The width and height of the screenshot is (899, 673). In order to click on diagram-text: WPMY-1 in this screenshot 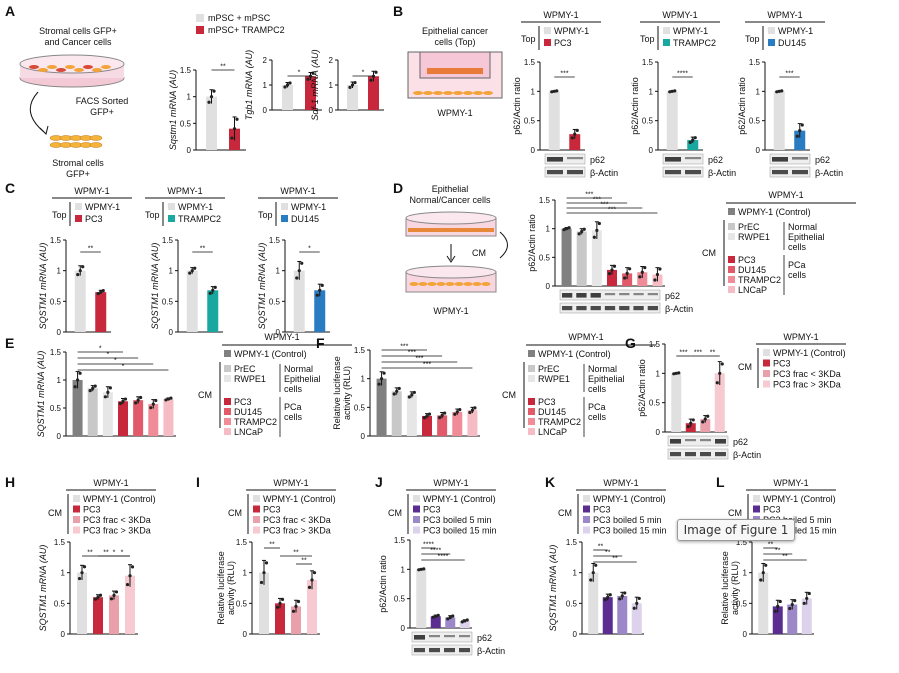, I will do `click(454, 113)`.